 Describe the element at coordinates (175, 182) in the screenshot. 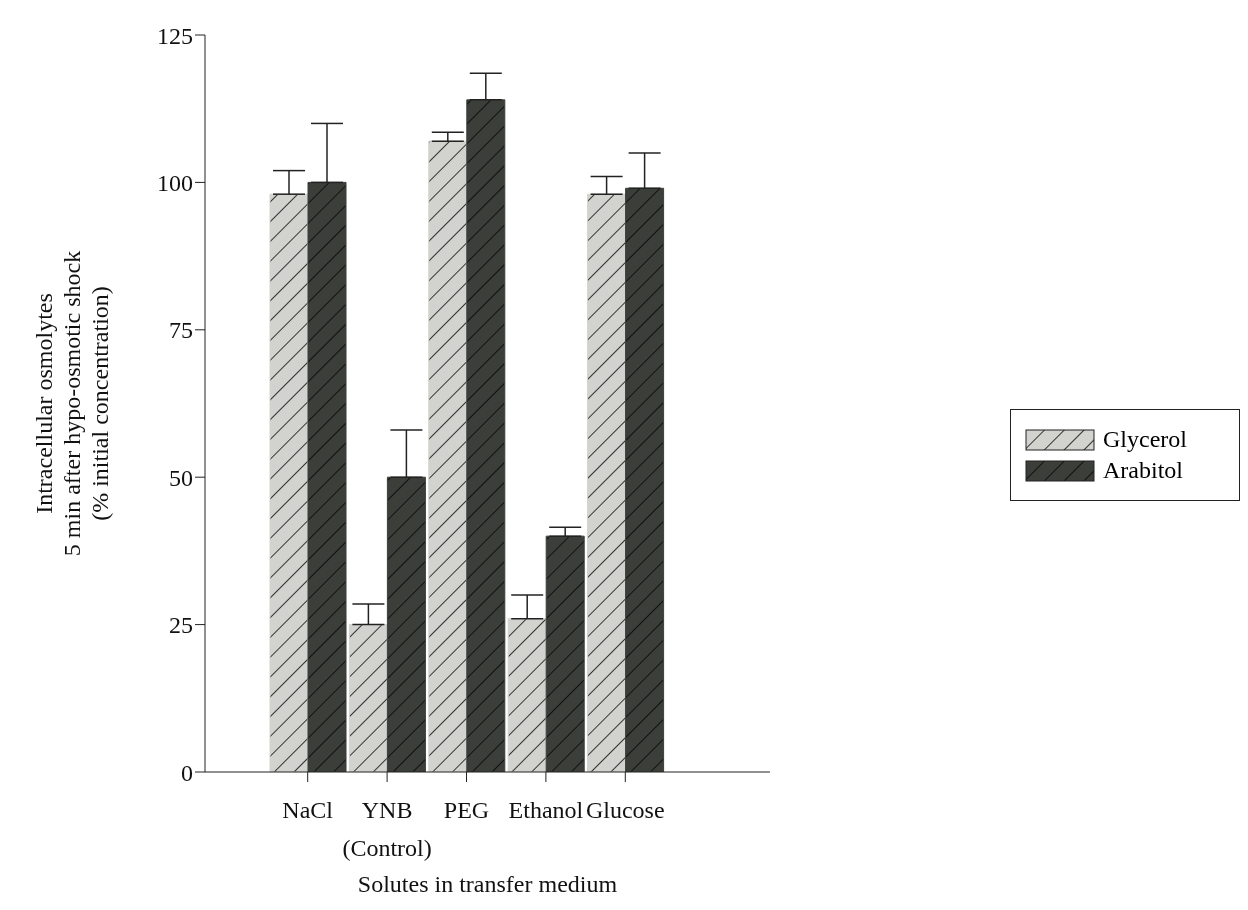

I see `y-tick-label: 100` at that location.